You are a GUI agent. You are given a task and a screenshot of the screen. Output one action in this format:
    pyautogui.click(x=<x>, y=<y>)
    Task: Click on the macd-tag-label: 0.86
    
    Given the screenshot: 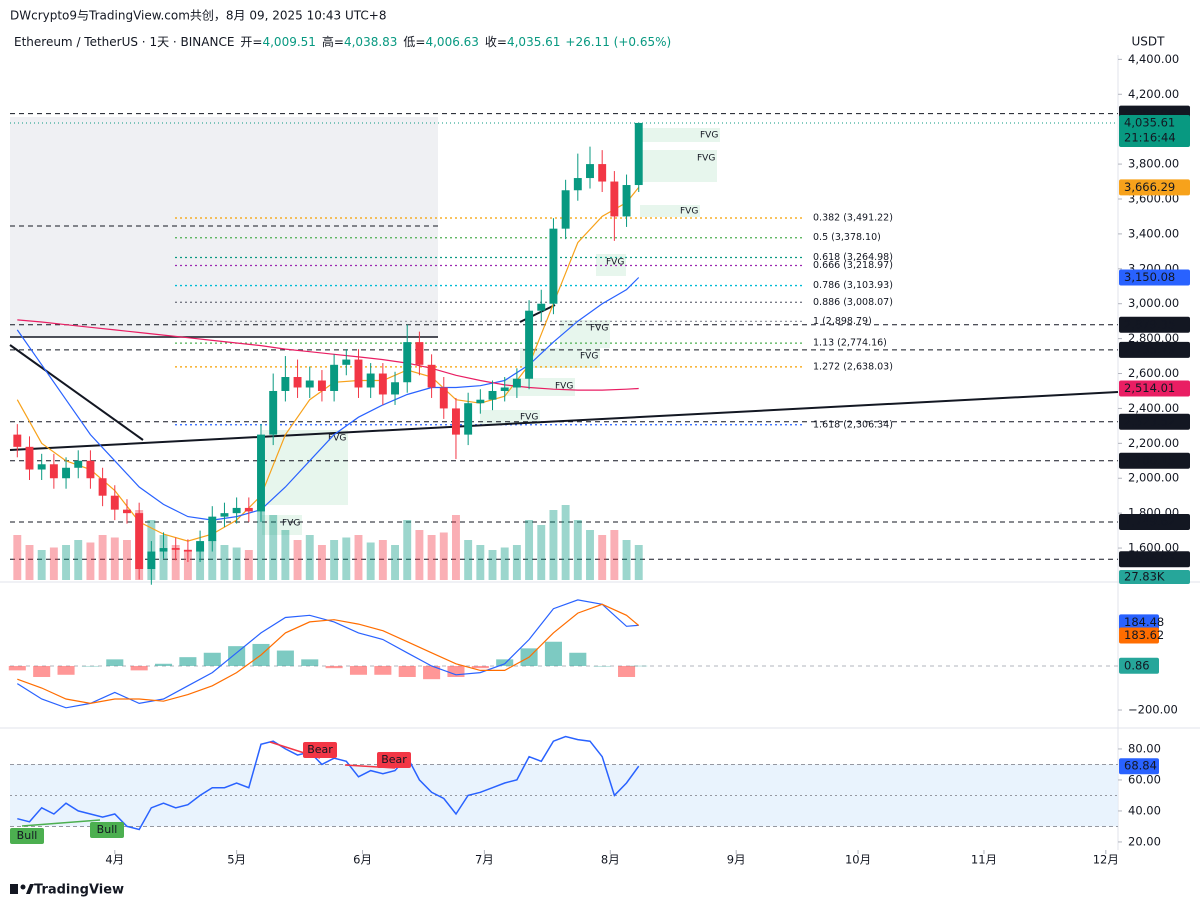 What is the action you would take?
    pyautogui.click(x=1137, y=665)
    